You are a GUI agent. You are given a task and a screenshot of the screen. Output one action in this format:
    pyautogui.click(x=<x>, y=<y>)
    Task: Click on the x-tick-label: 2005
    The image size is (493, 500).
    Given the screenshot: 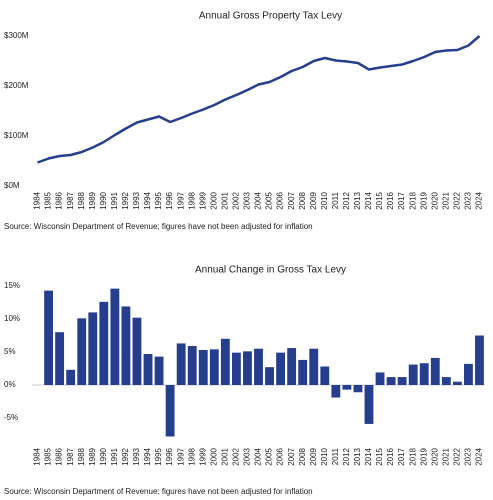 What is the action you would take?
    pyautogui.click(x=269, y=200)
    